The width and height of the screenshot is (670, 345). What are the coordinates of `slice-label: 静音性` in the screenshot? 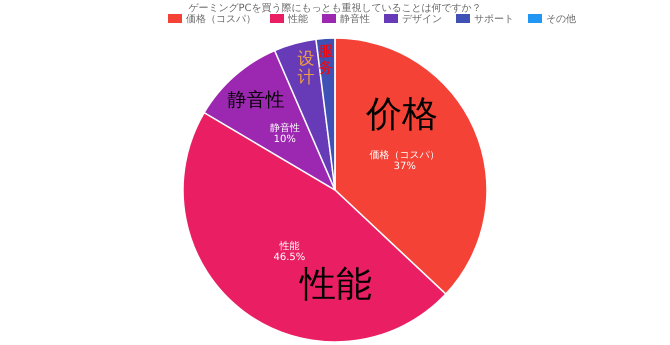 It's located at (285, 128).